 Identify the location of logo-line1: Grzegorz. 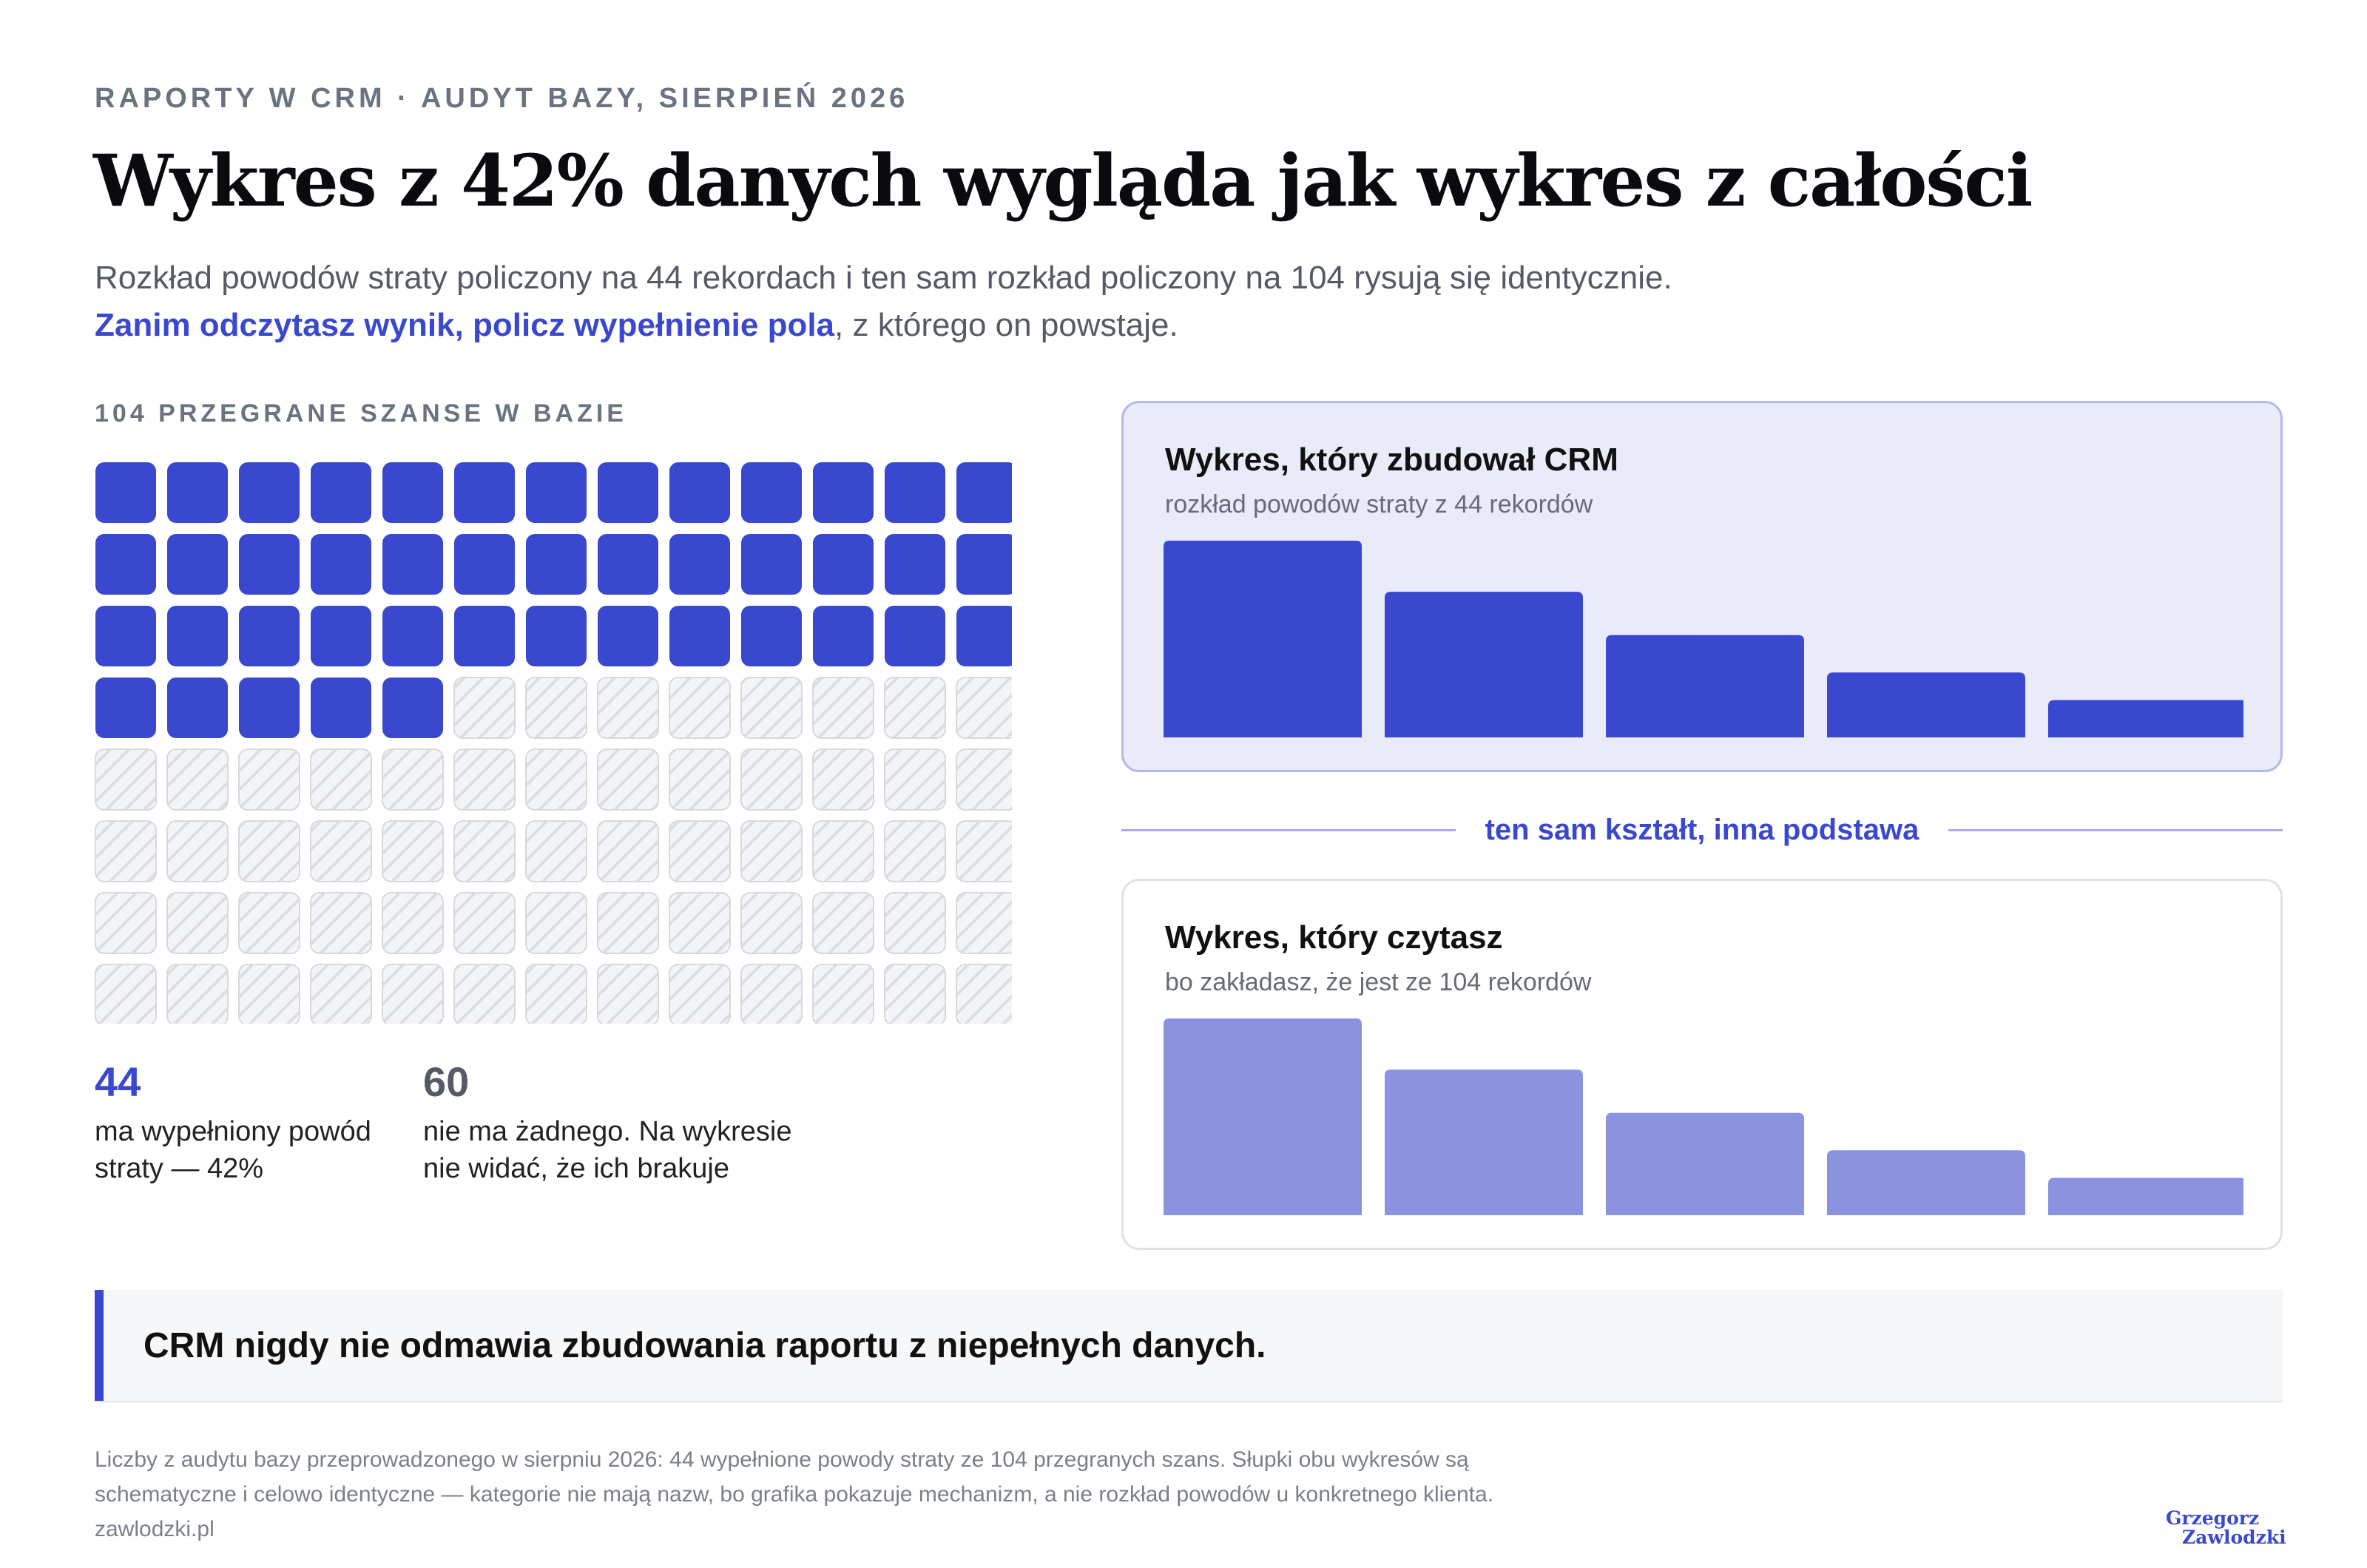
(2213, 1518).